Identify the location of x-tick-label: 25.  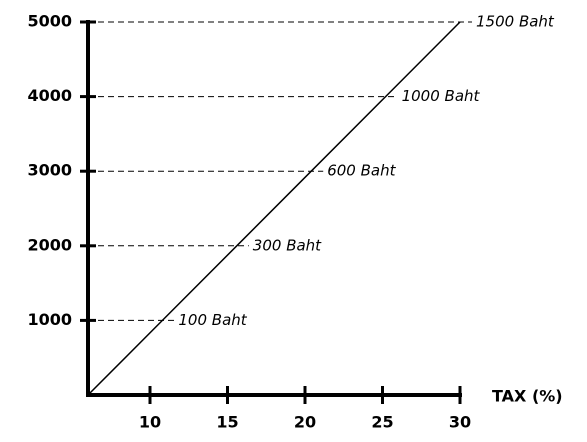
(382, 422).